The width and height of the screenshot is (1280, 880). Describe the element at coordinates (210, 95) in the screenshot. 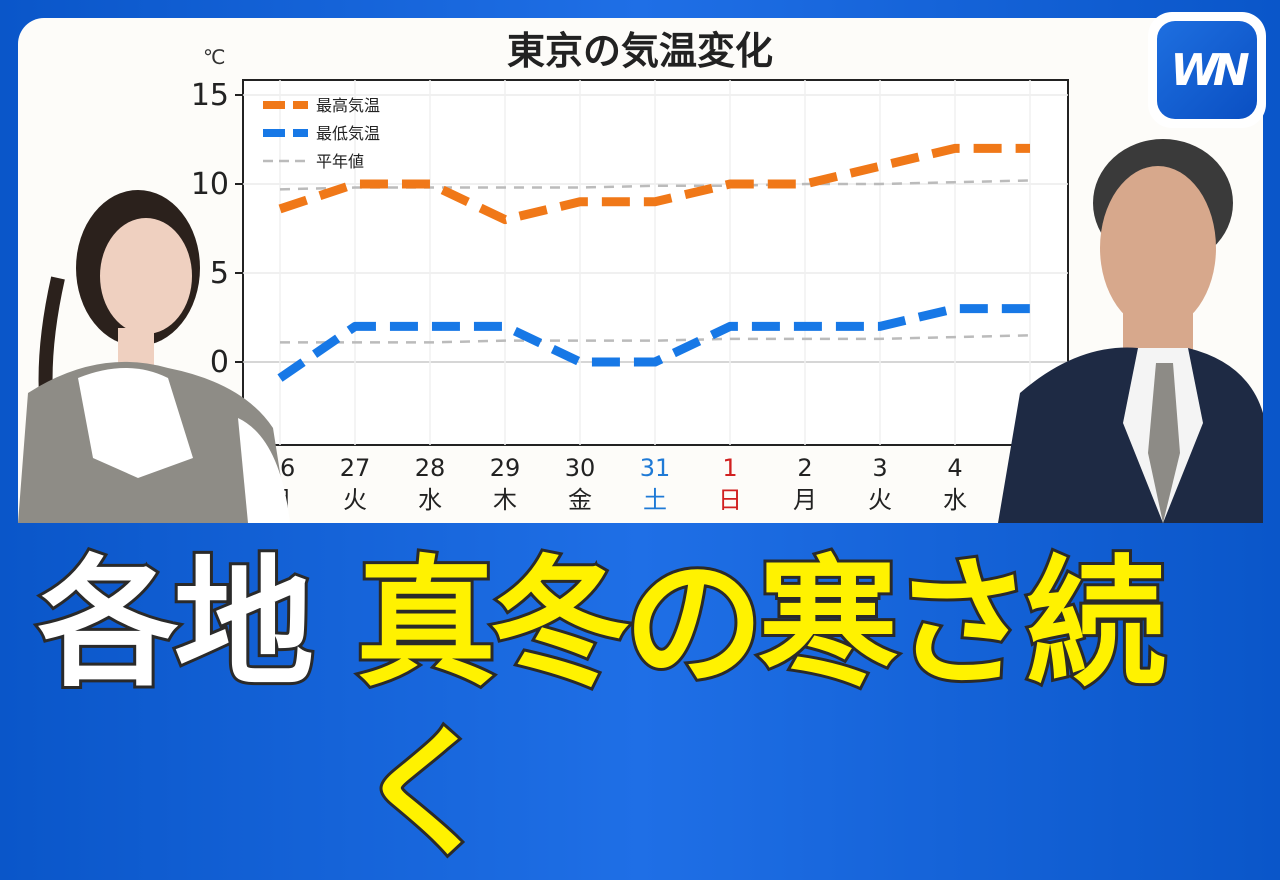

I see `y-tick-label: 15` at that location.